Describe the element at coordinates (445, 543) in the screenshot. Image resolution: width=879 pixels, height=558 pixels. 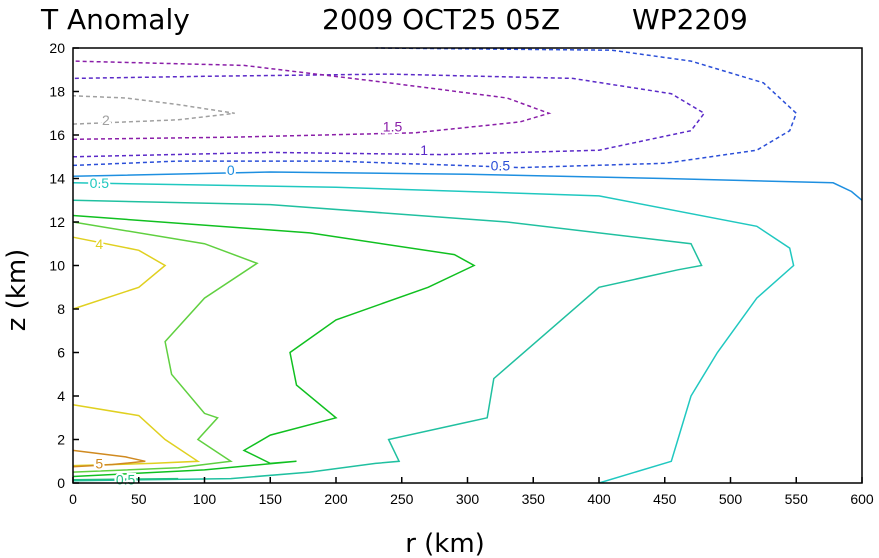
I see `x-axis-label: r (km)` at that location.